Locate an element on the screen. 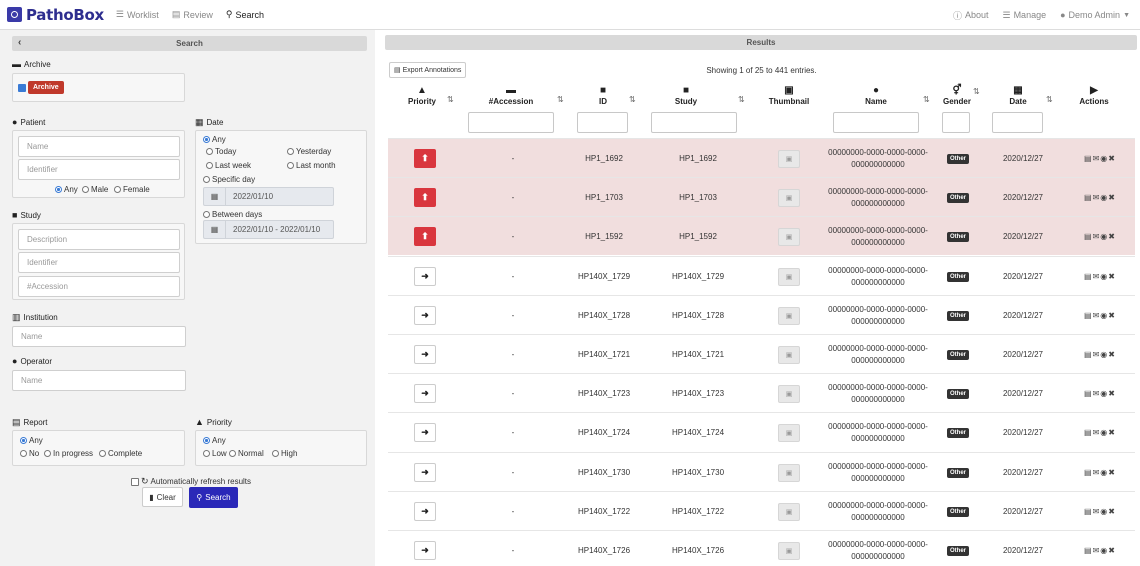 This screenshot has height=566, width=1140. institution-name-input: Name is located at coordinates (99, 336).